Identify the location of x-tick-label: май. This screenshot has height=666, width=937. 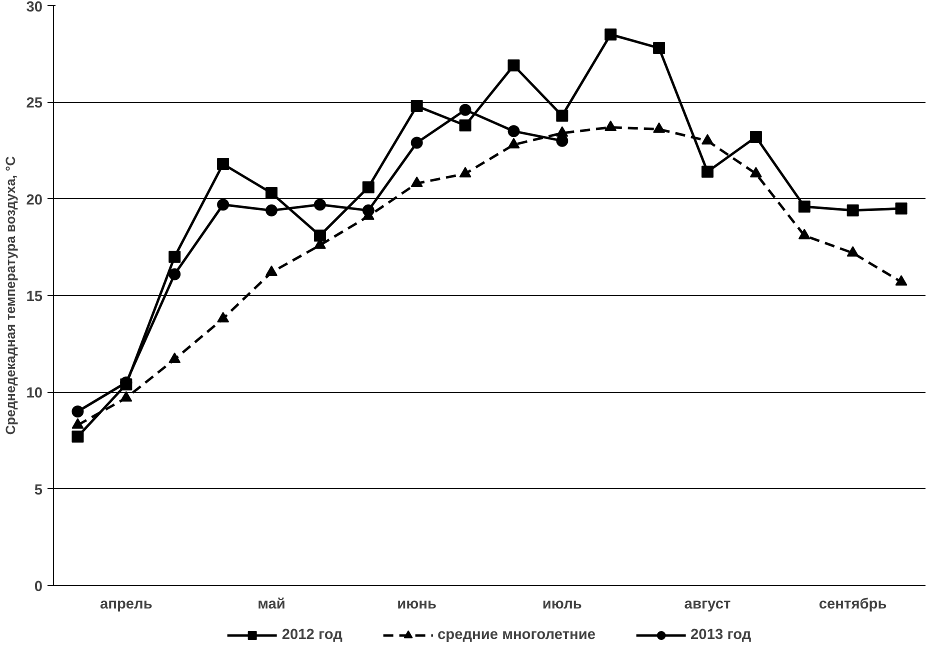
(272, 604).